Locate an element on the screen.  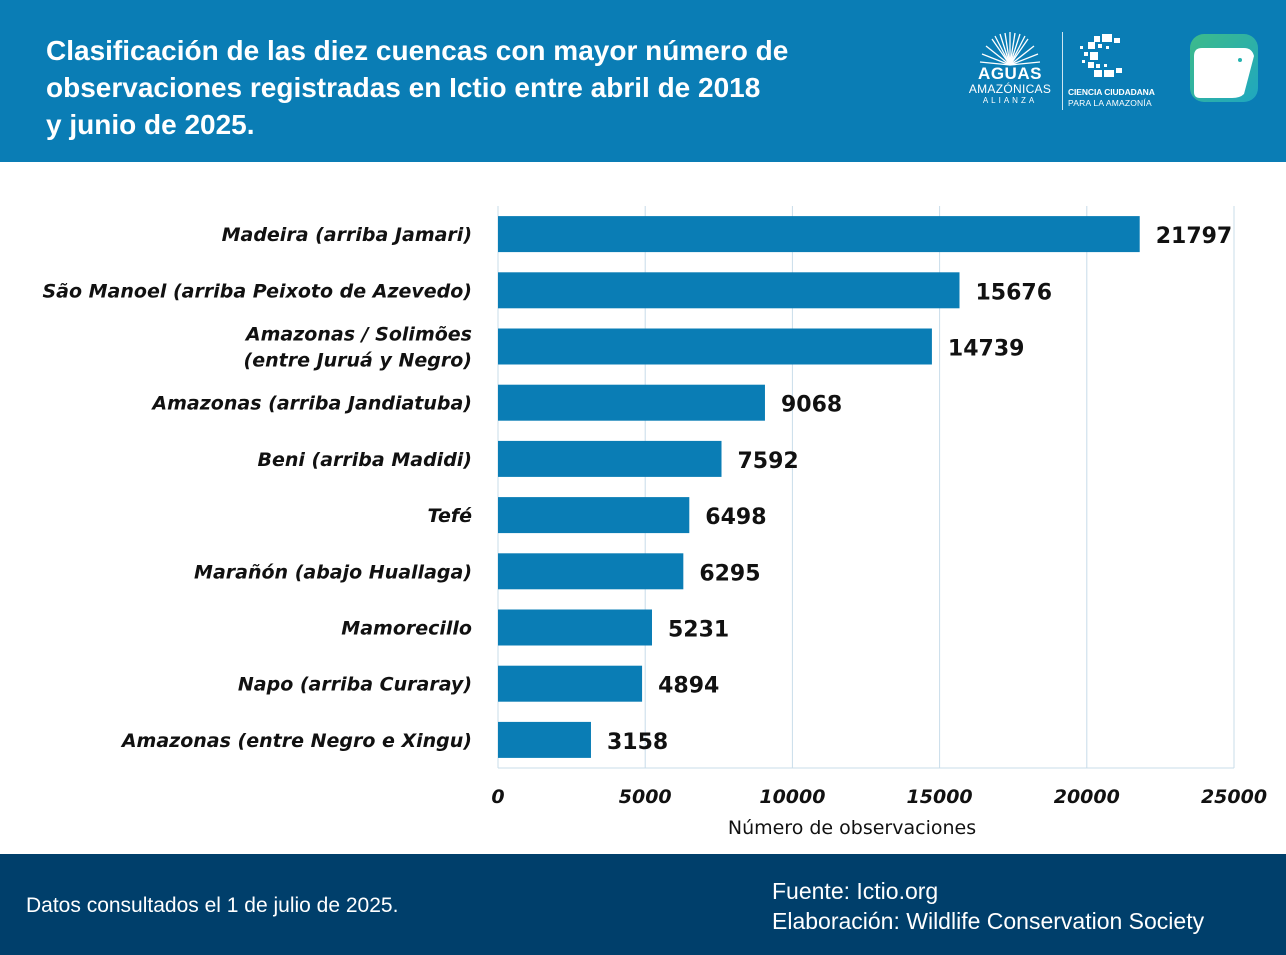
x-tick-label: 0 is located at coordinates (497, 797).